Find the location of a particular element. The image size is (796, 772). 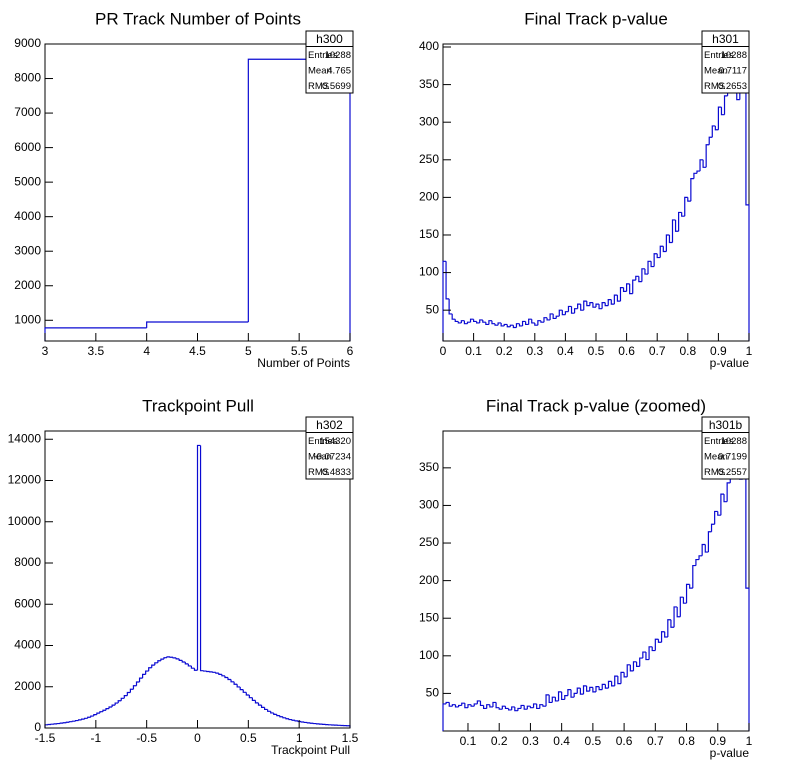

stats-label: Mean is located at coordinates (320, 456).